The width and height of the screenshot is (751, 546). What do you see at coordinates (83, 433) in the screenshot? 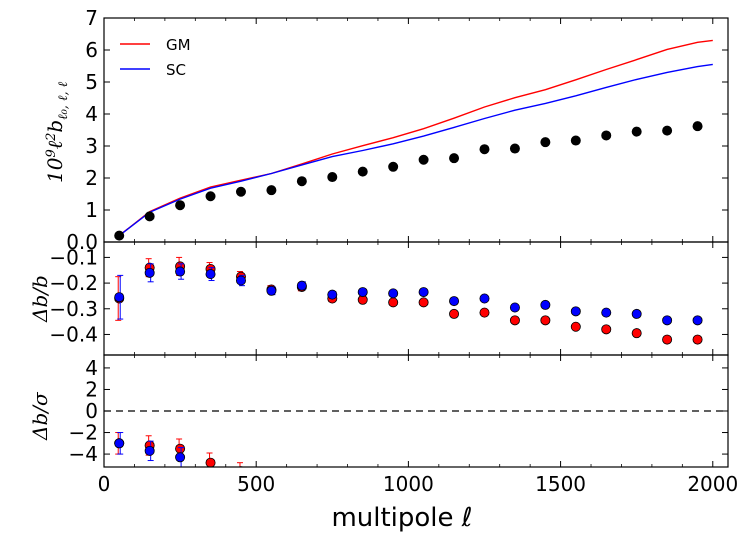
I see `y-tick-label-bottom: −2` at bounding box center [83, 433].